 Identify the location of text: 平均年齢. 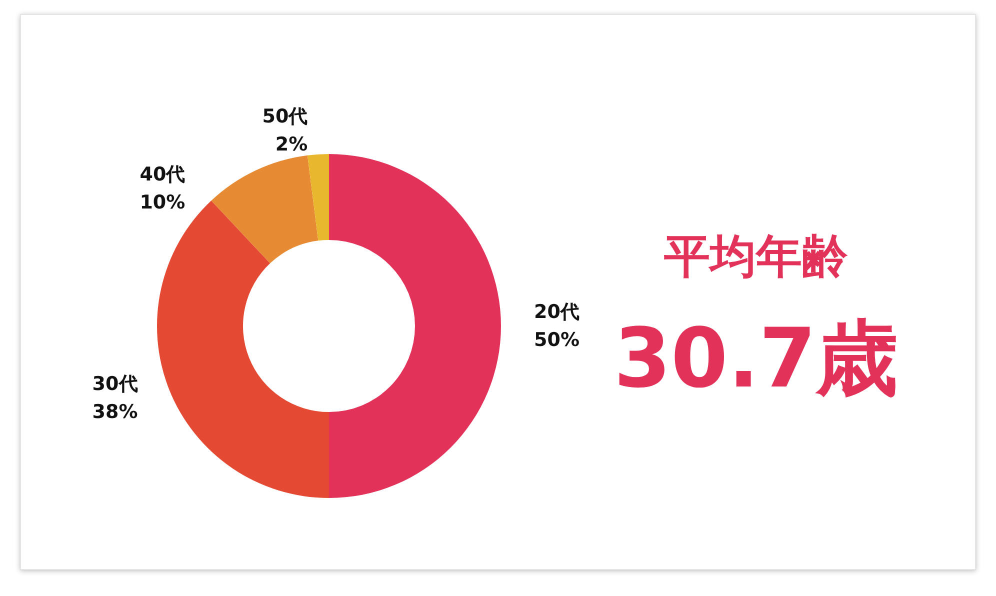
(756, 256).